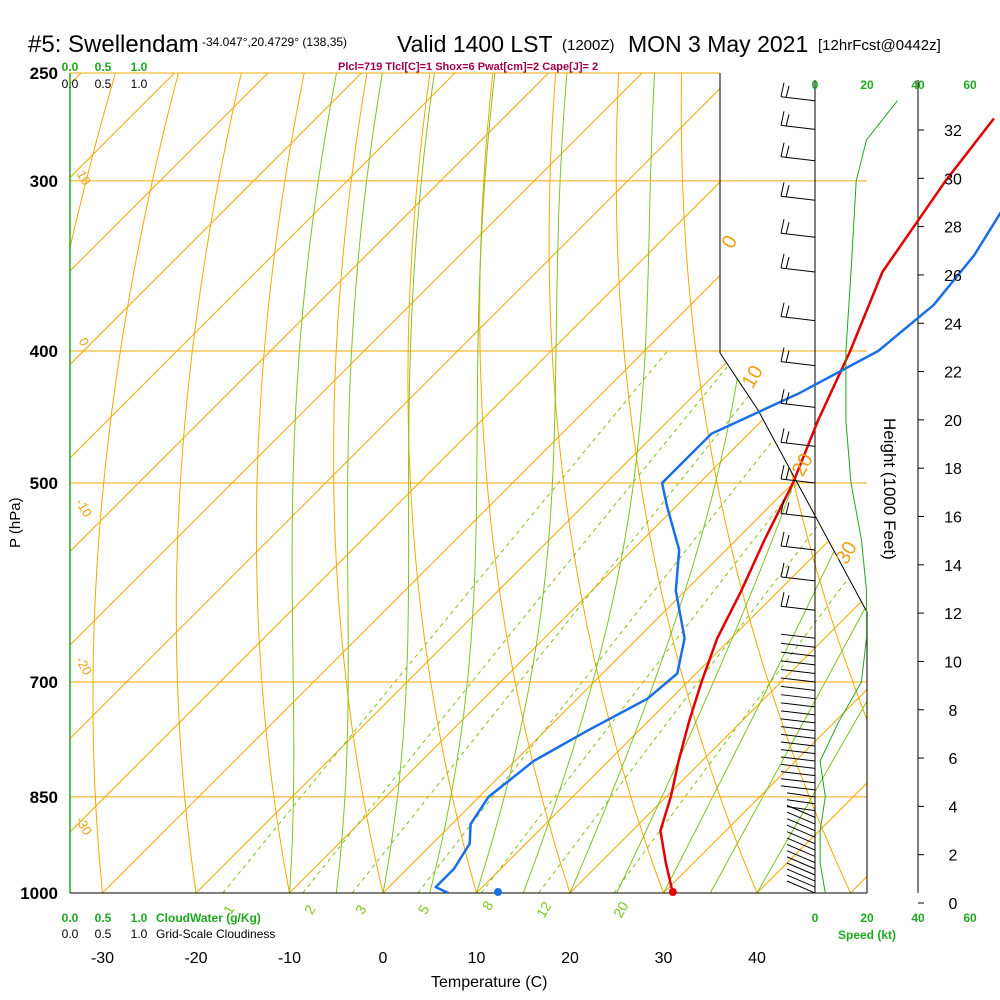 The height and width of the screenshot is (1000, 1000). I want to click on pressure-tick-label: 250, so click(44, 73).